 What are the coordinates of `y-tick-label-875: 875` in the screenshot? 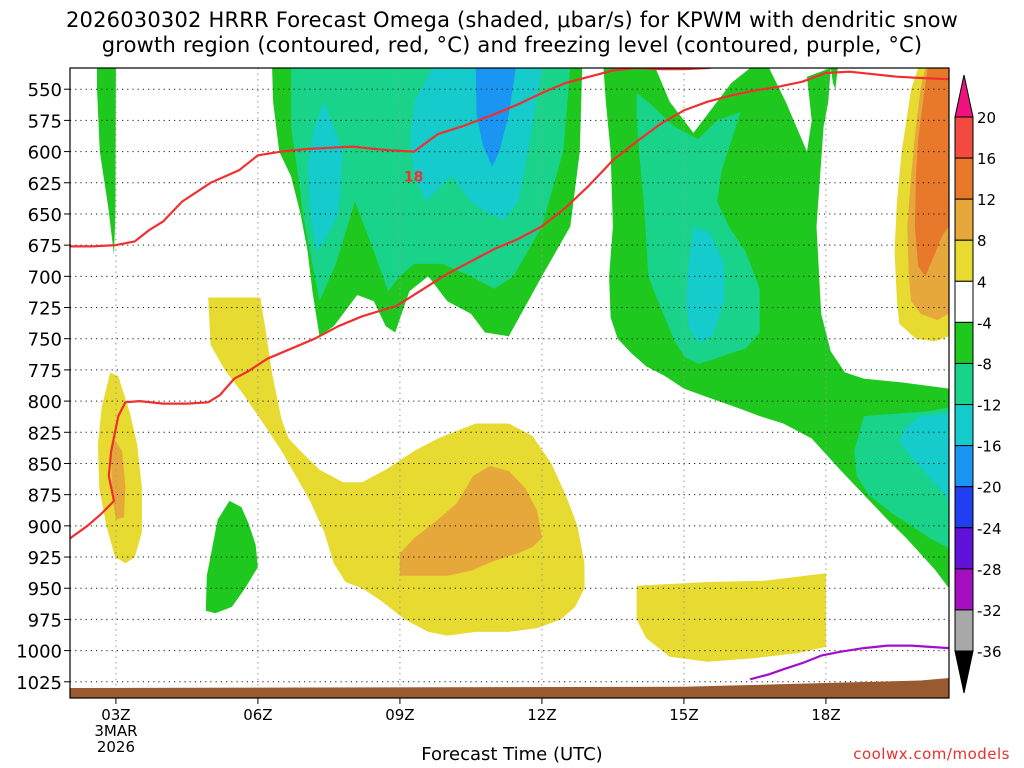 It's located at (45, 496).